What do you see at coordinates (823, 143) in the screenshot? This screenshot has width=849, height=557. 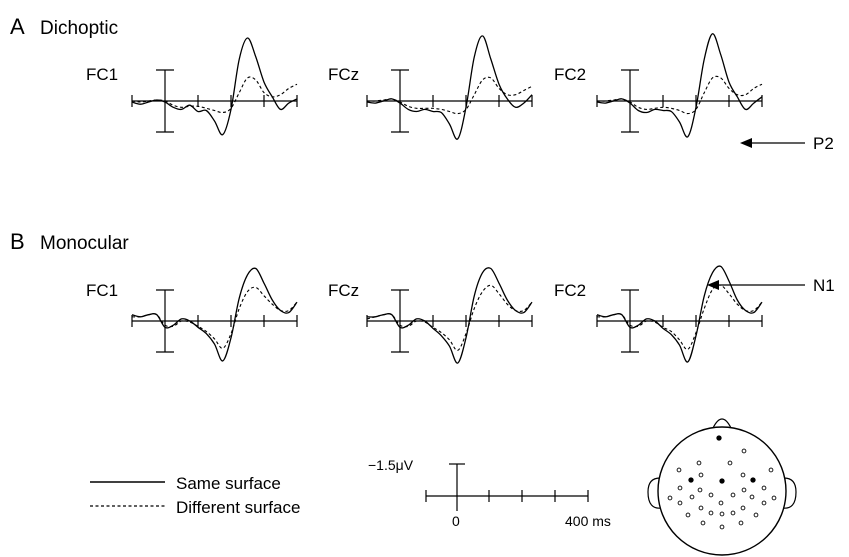 I see `p2-label: P2` at bounding box center [823, 143].